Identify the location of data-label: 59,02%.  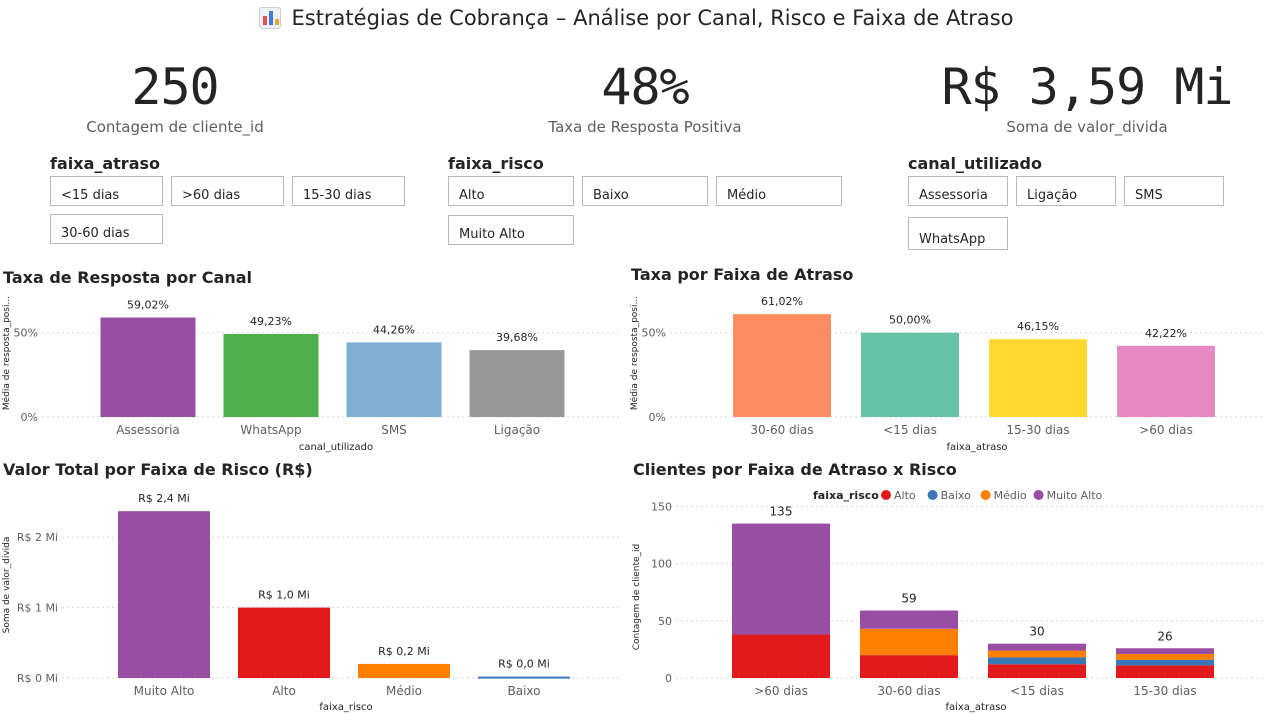
(148, 305).